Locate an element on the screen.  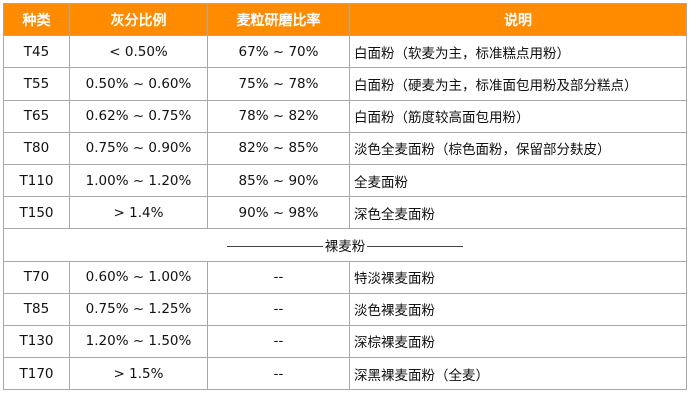
ash-cell: 1.00% ~ 1.20% is located at coordinates (138, 180).